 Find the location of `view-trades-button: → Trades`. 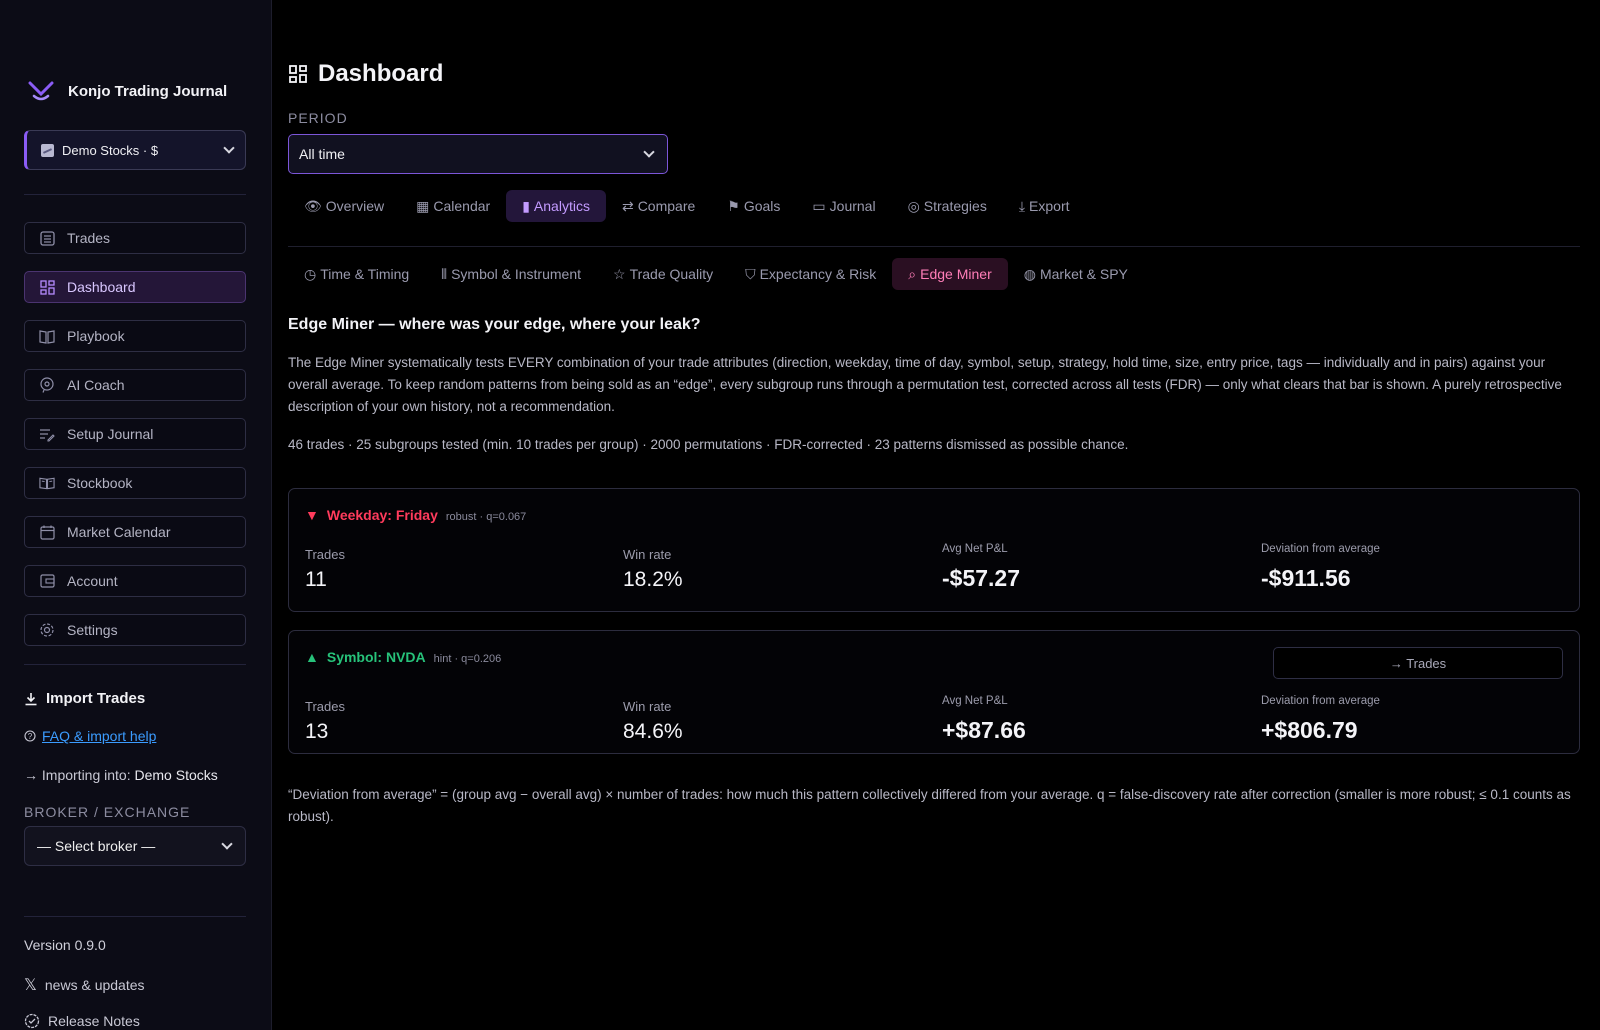

view-trades-button: → Trades is located at coordinates (1418, 663).